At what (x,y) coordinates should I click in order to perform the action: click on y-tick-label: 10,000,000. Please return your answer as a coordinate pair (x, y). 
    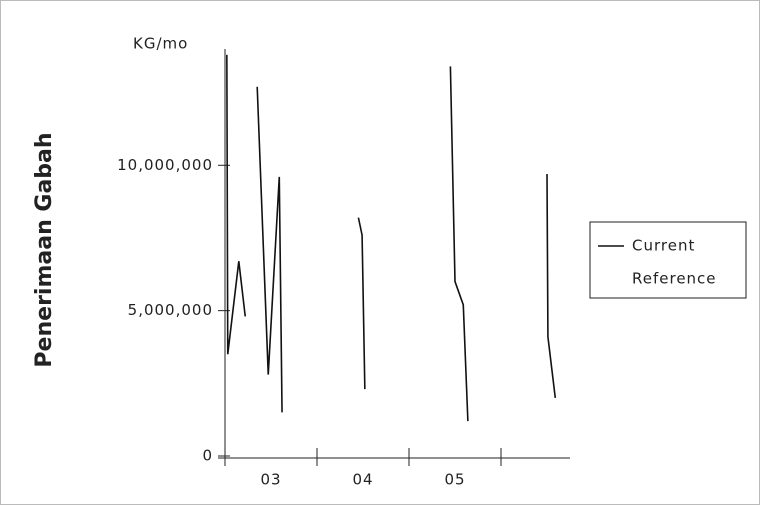
    Looking at the image, I should click on (165, 165).